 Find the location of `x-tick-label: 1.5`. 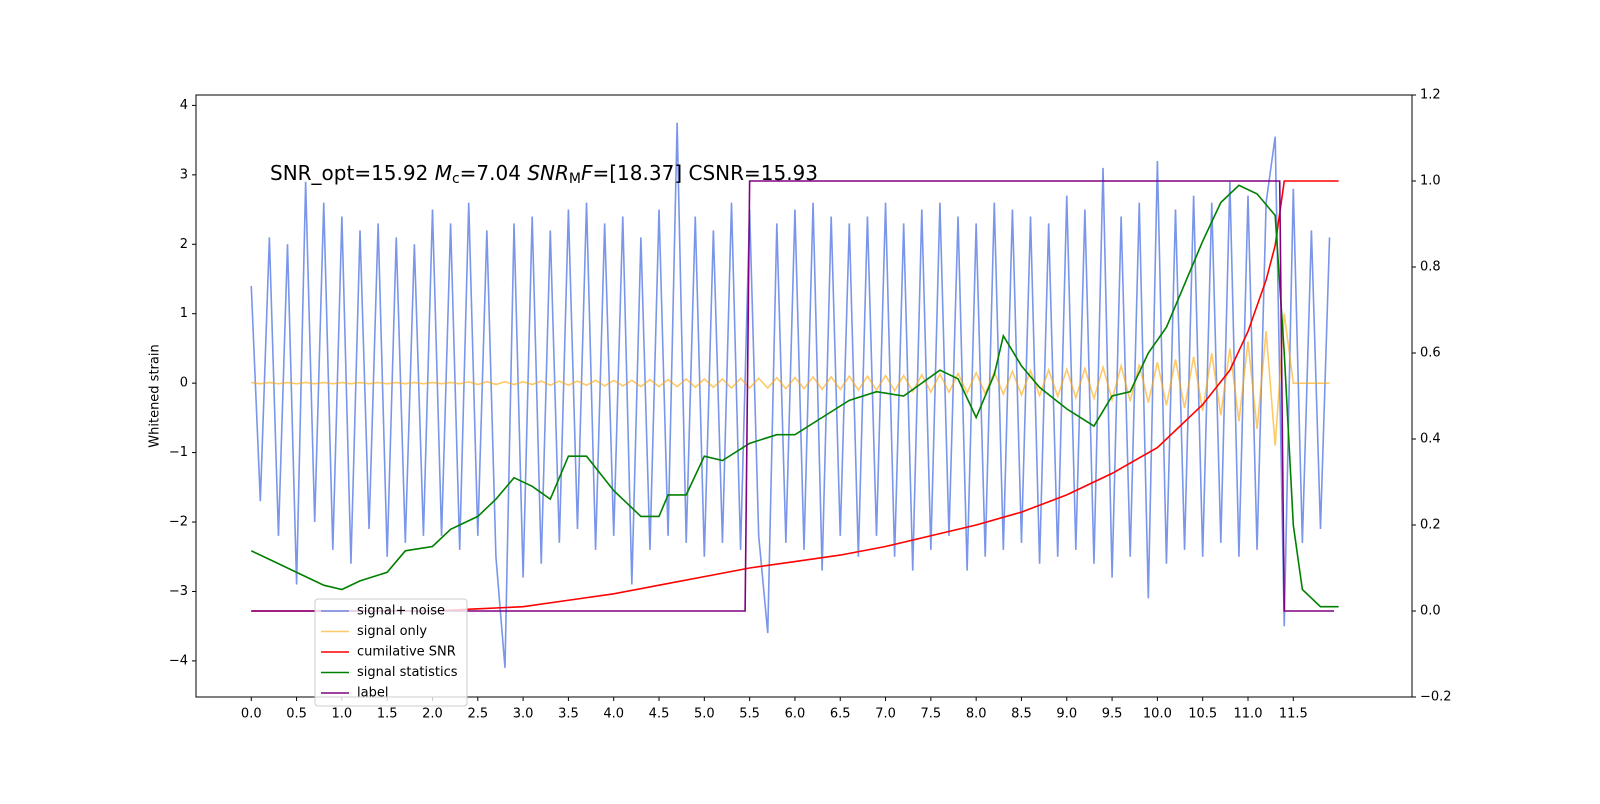

x-tick-label: 1.5 is located at coordinates (387, 714).